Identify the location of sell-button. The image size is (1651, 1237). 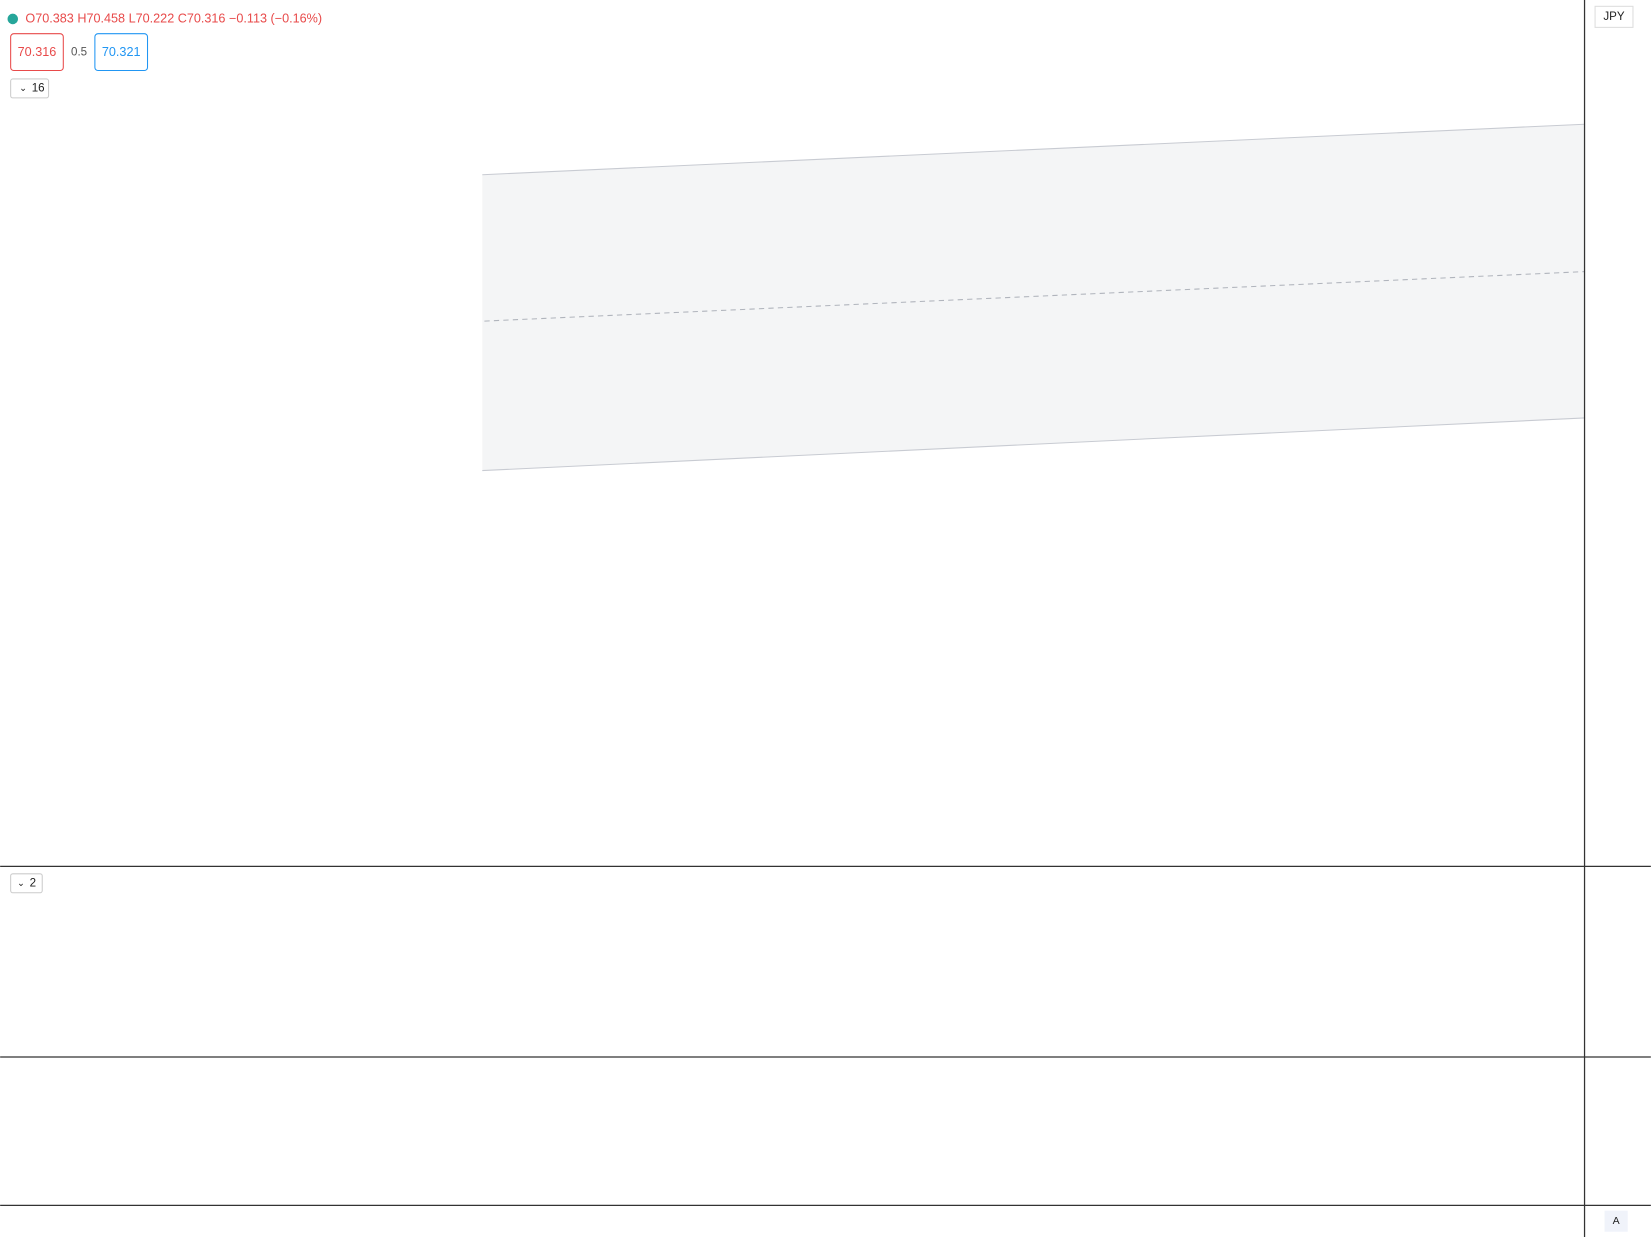
(37, 52).